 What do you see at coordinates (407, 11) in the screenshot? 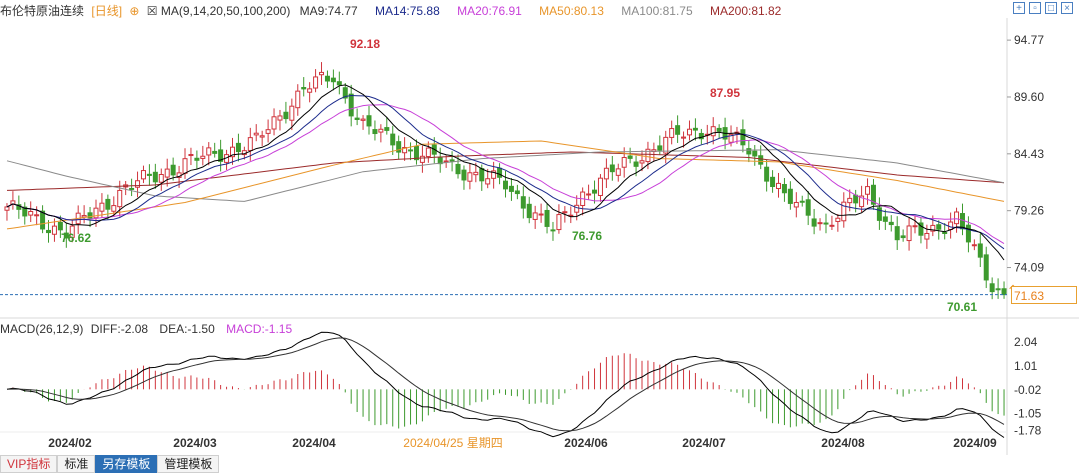
I see `ma14-value: MA14:75.88` at bounding box center [407, 11].